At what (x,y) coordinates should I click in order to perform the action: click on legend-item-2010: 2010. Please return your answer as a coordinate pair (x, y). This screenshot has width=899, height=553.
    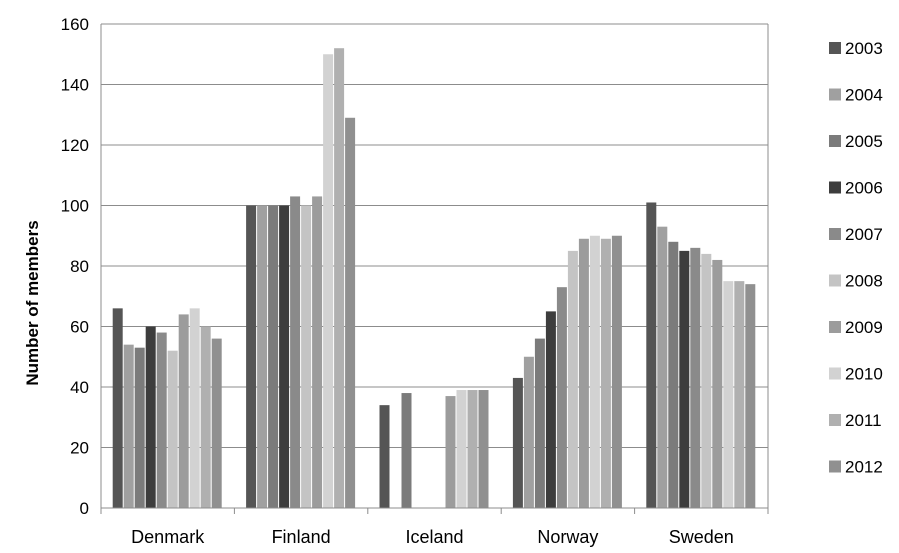
    Looking at the image, I should click on (856, 374).